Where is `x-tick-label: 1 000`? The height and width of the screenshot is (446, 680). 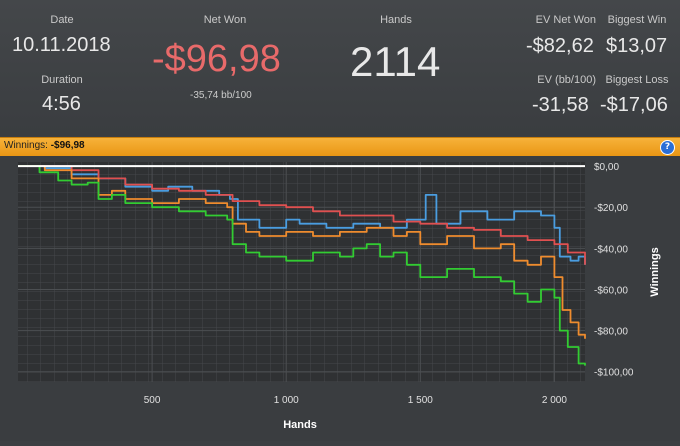
x-tick-label: 1 000 is located at coordinates (286, 400).